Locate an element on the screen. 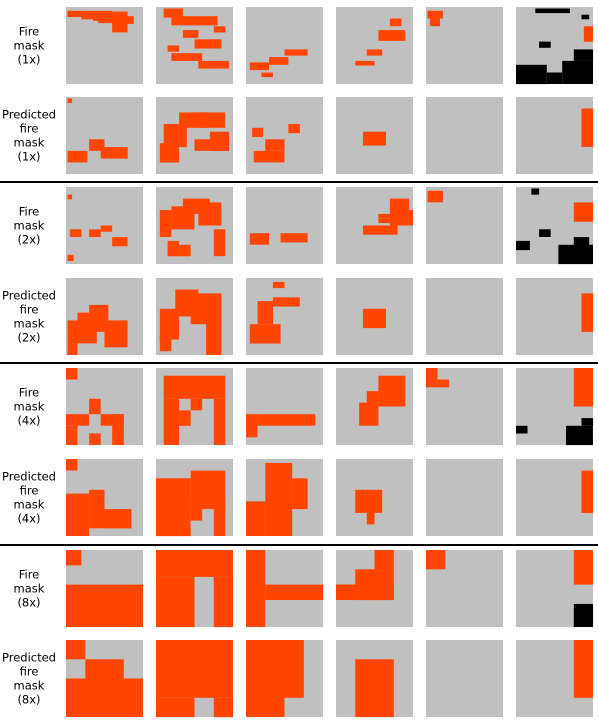 The image size is (598, 724). mask-panel-r1-c3 is located at coordinates (284, 45).